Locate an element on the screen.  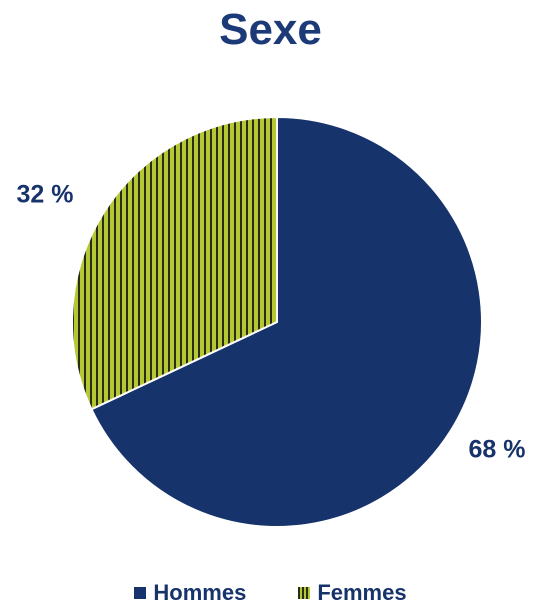
data-label-femmes: 32 % is located at coordinates (45, 195).